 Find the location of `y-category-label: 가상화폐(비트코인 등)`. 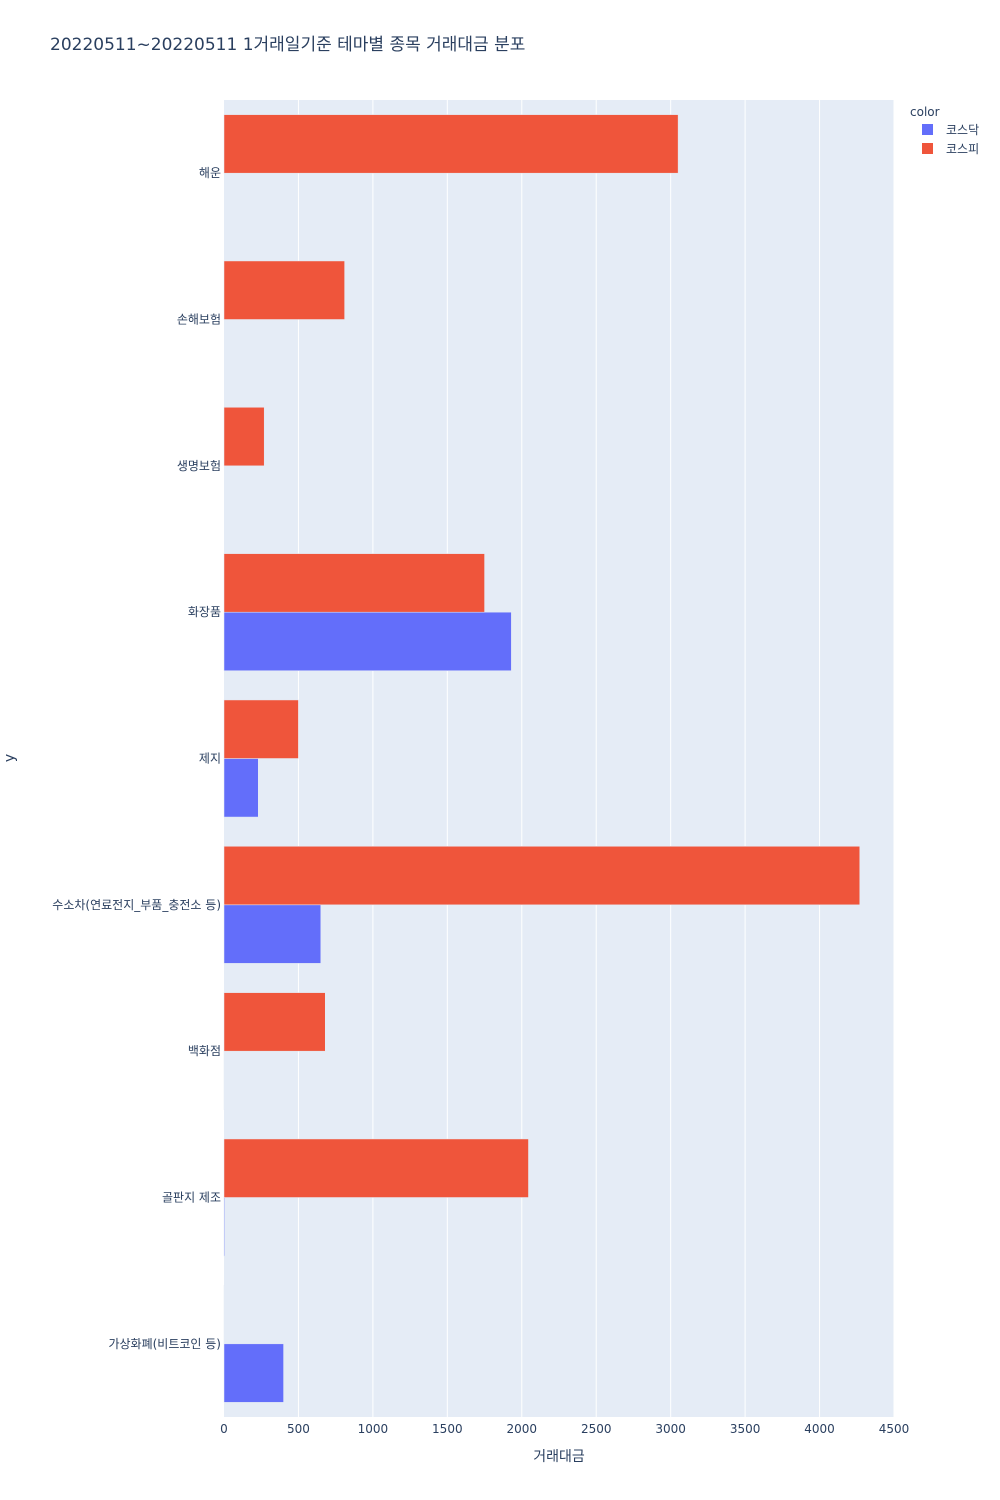

y-category-label: 가상화폐(비트코인 등) is located at coordinates (164, 1344).